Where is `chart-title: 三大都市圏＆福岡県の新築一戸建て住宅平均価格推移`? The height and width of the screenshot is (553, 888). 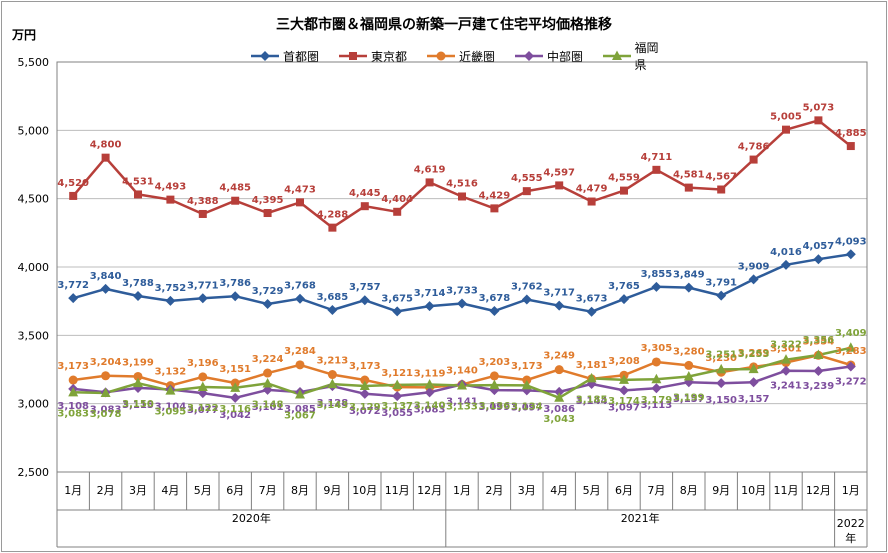 chart-title: 三大都市圏＆福岡県の新築一戸建て住宅平均価格推移 is located at coordinates (444, 25).